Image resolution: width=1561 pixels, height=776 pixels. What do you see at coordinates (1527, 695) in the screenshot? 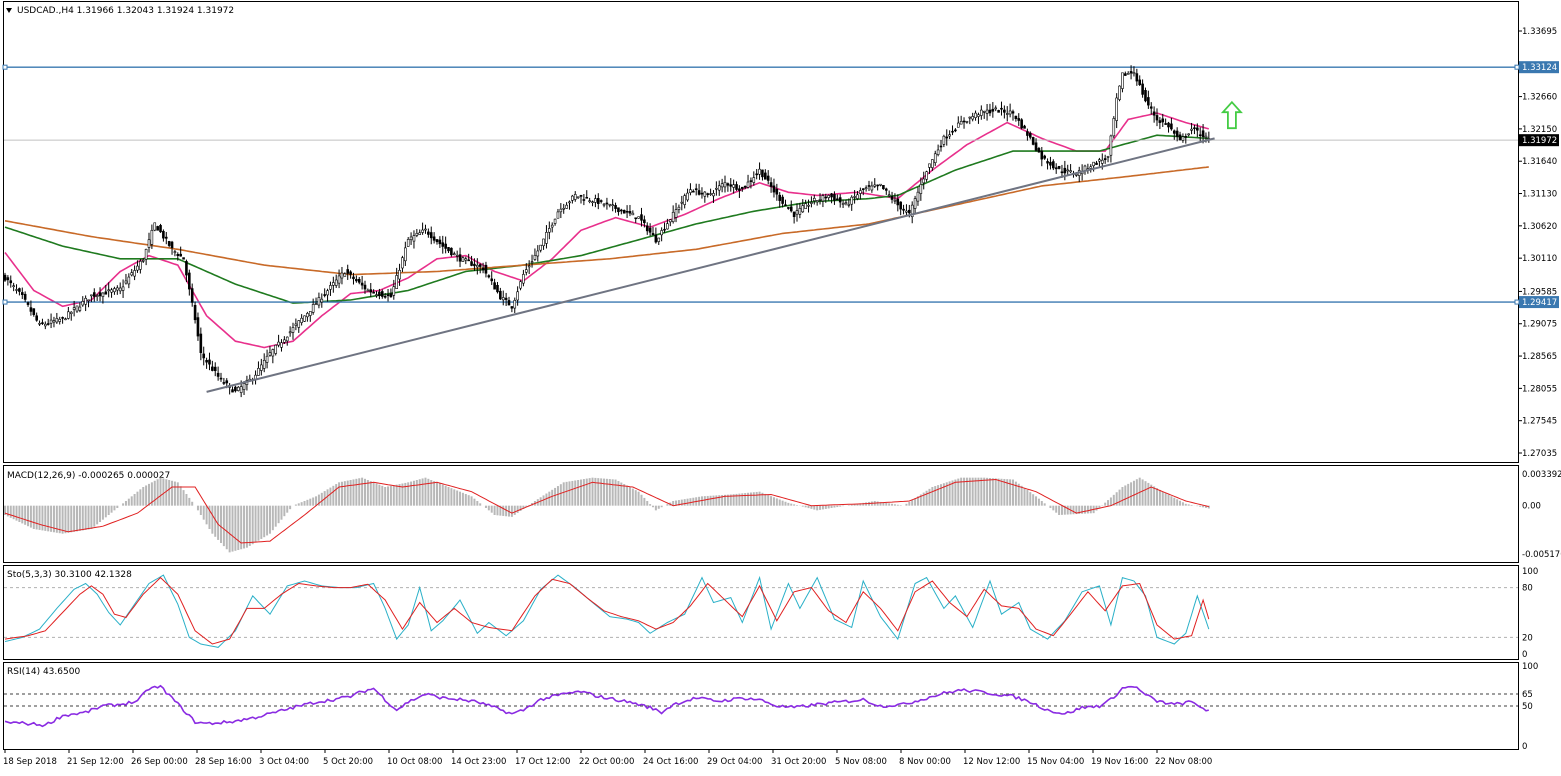
I see `rsi-tick-label: 65` at bounding box center [1527, 695].